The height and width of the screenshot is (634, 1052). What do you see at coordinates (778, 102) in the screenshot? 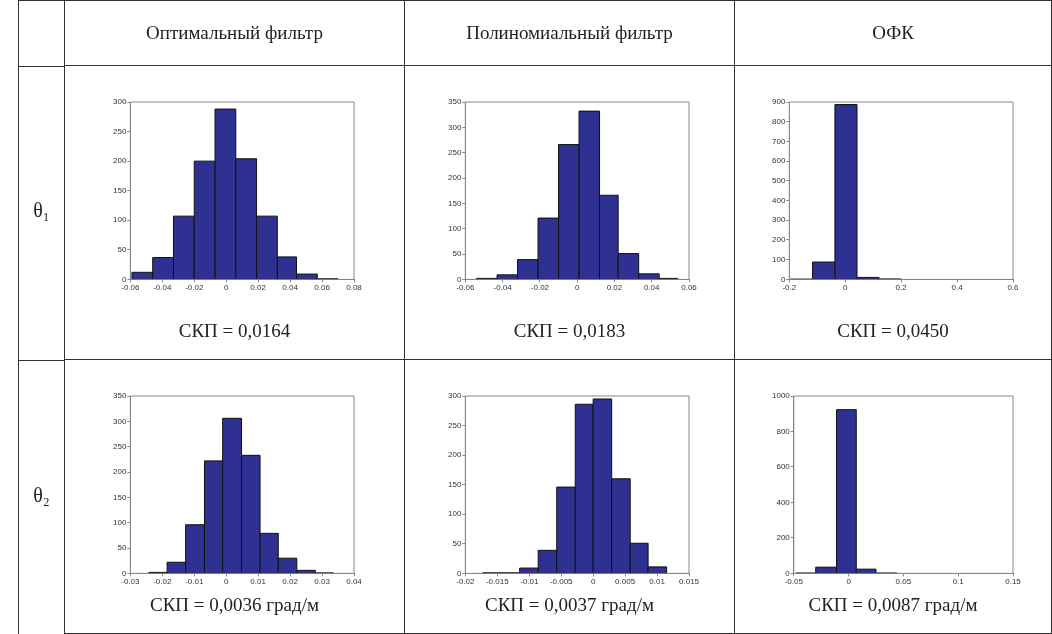
I see `y-tick-label: 900` at bounding box center [778, 102].